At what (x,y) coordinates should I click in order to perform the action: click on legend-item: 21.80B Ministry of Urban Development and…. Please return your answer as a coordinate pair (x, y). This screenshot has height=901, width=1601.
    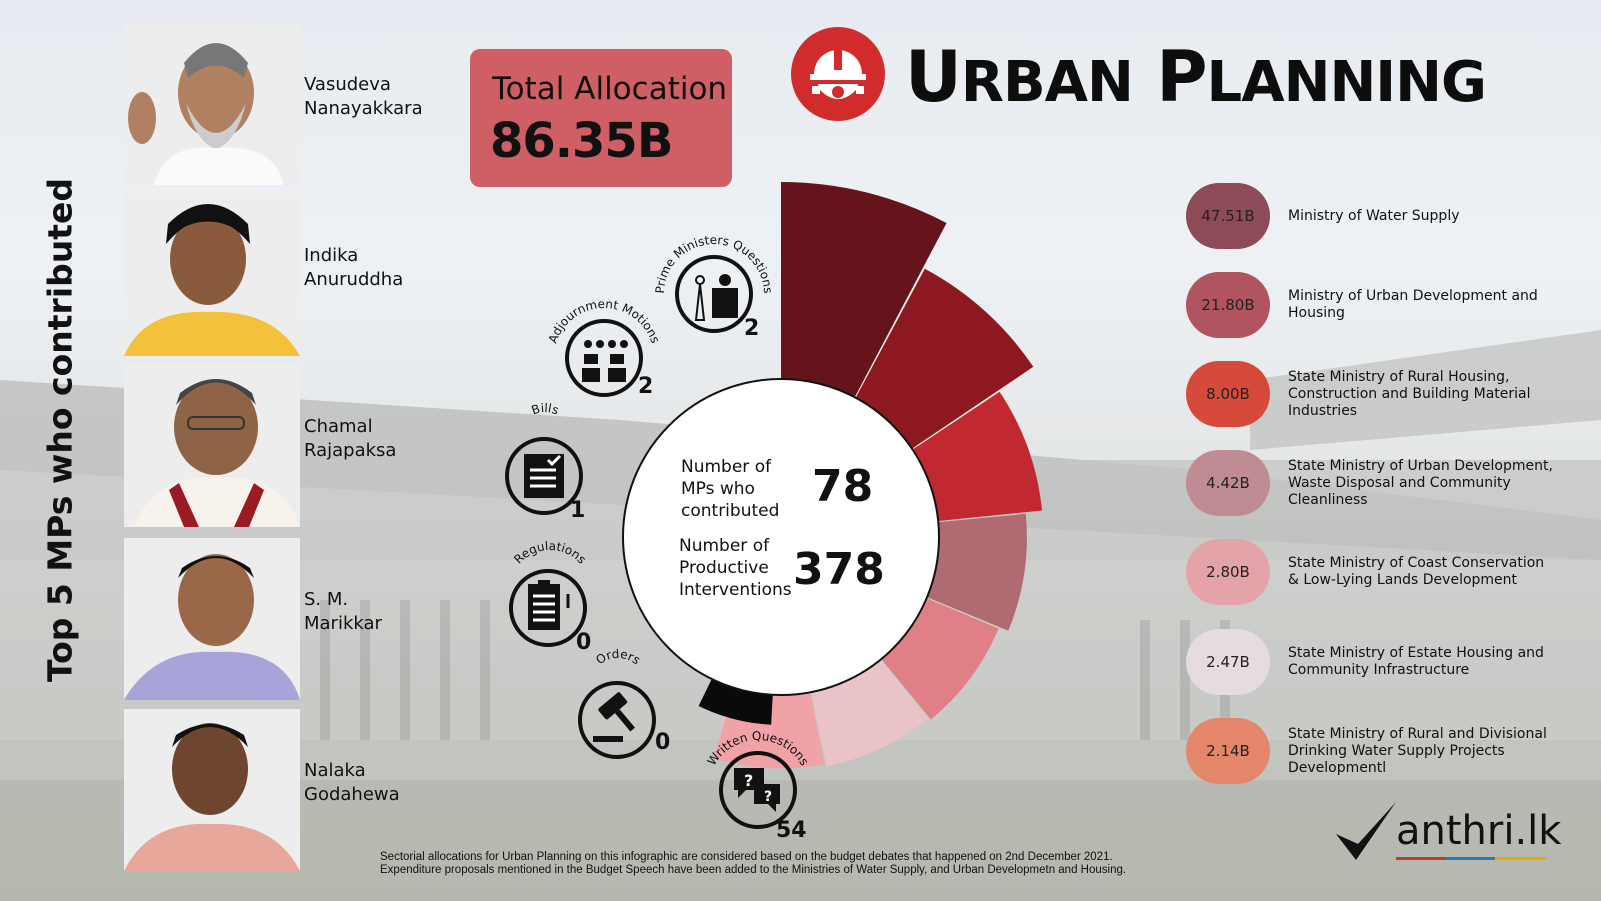
    Looking at the image, I should click on (1376, 305).